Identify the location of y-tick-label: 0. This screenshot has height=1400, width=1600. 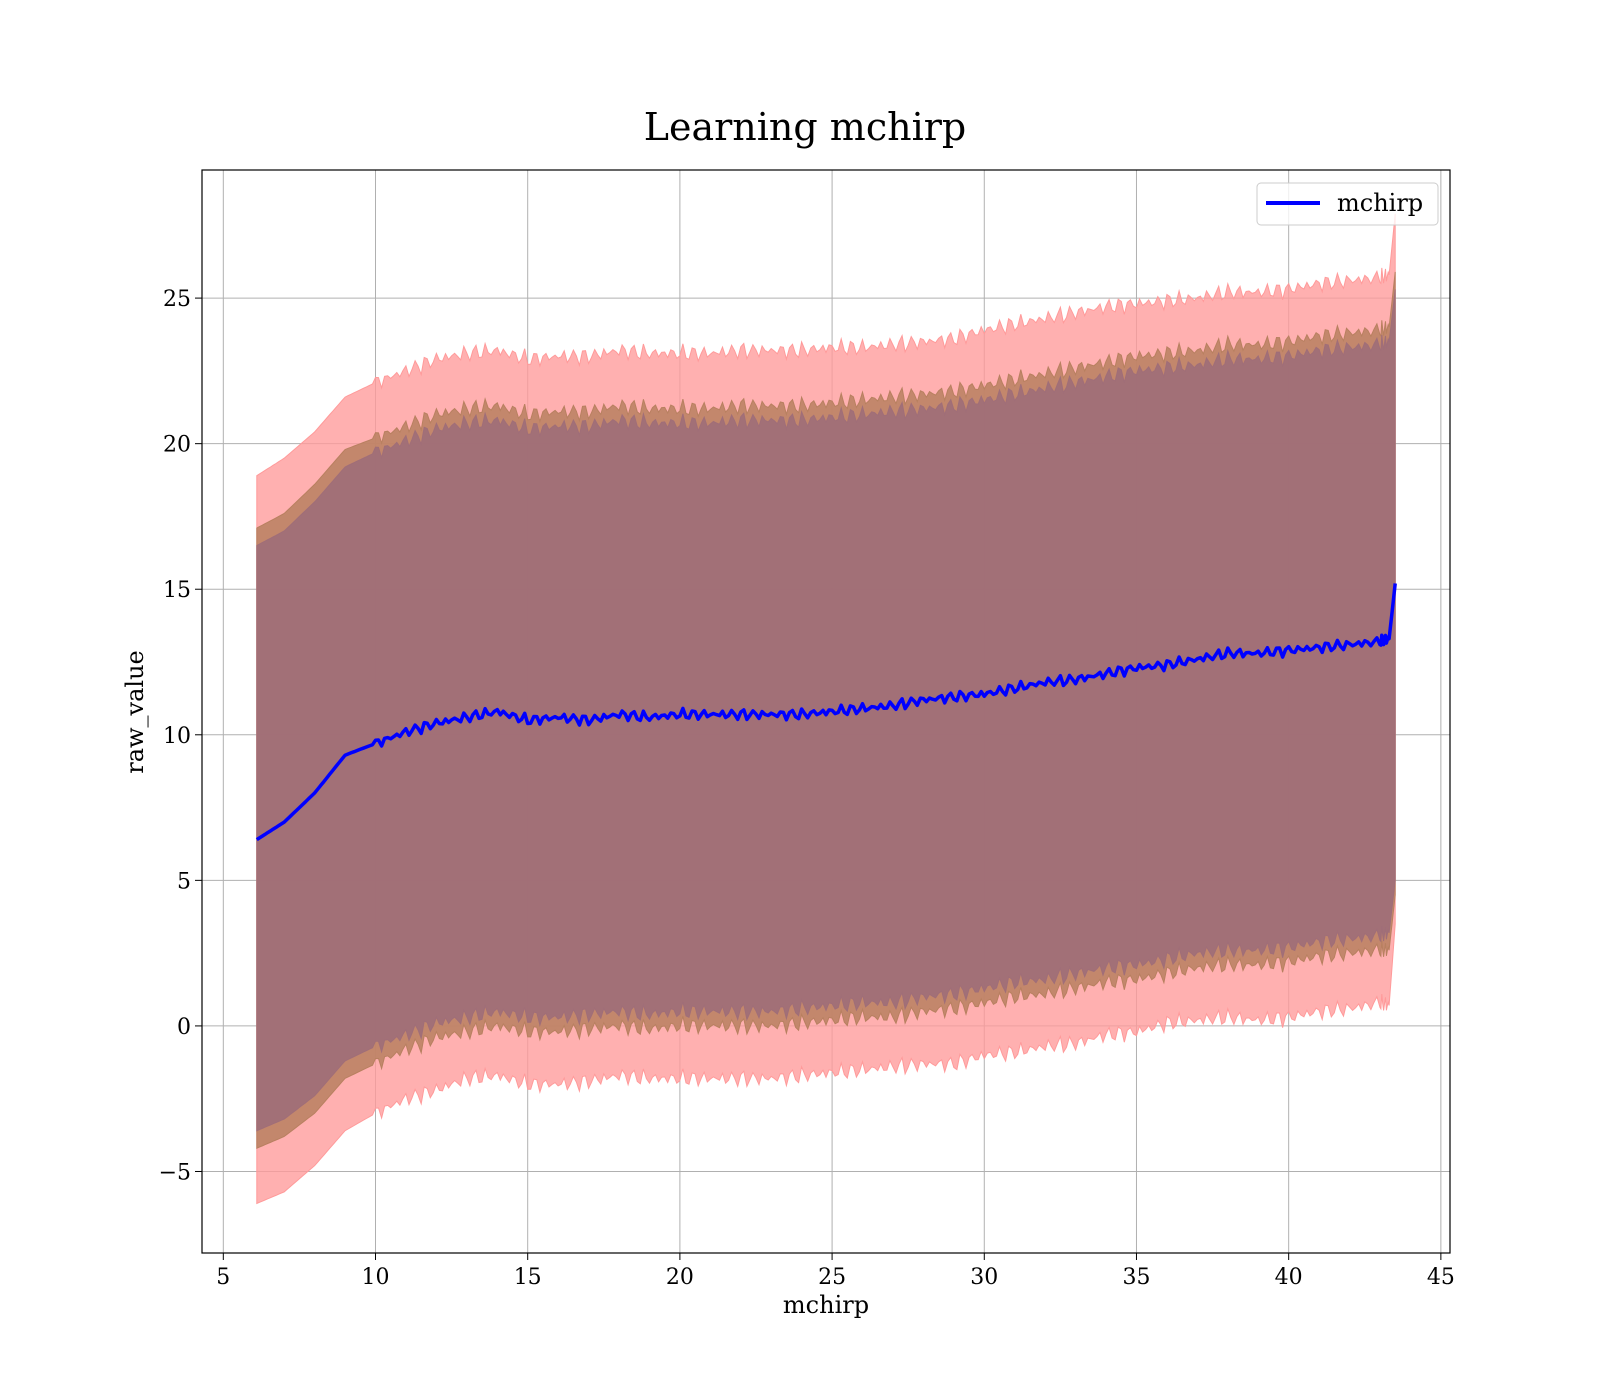
(184, 1027).